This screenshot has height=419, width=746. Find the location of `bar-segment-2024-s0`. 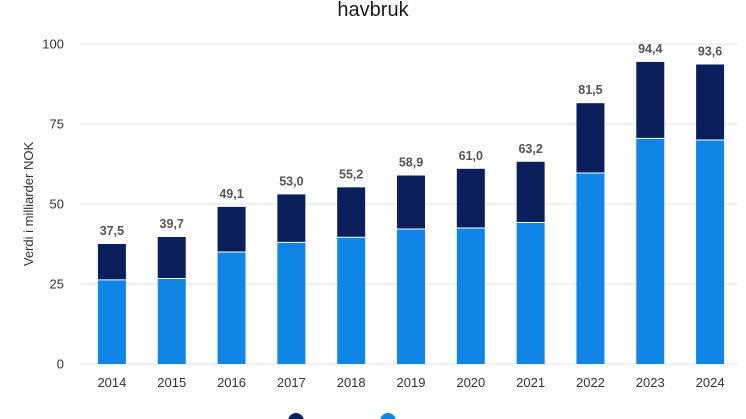

bar-segment-2024-s0 is located at coordinates (710, 252).